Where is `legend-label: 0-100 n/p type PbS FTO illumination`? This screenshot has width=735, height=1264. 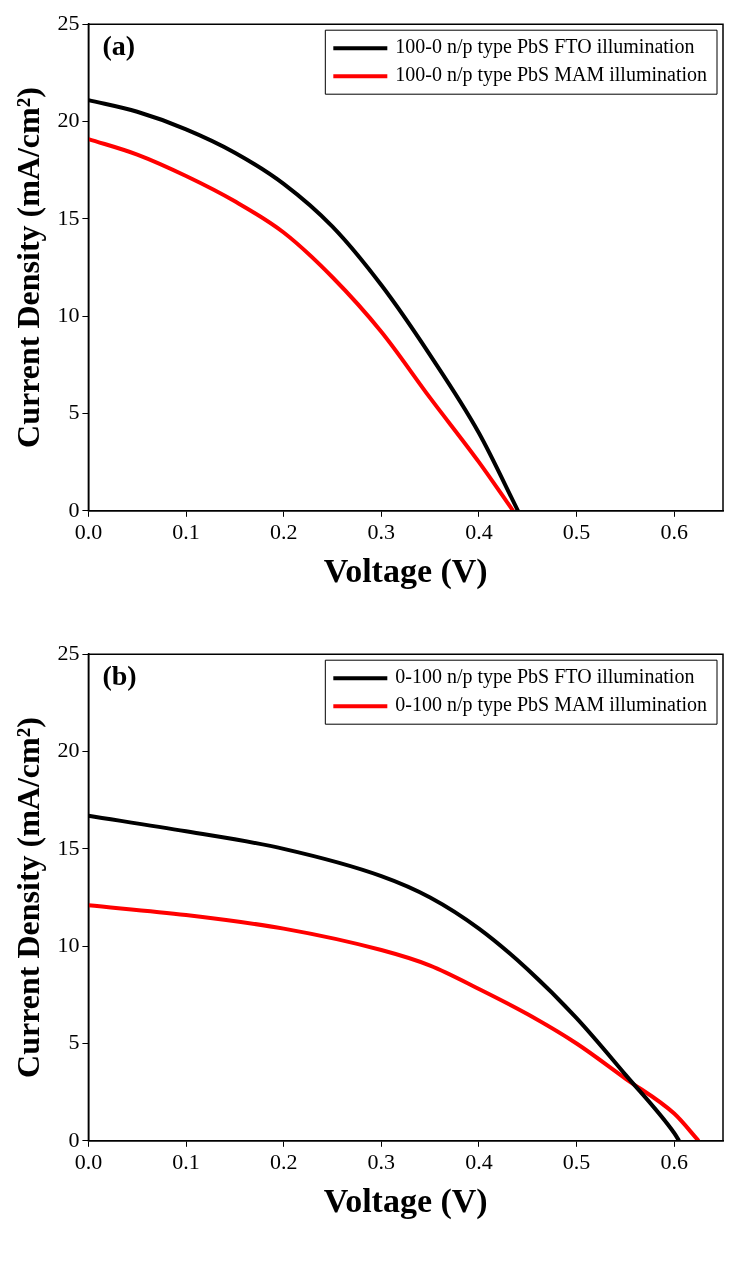
legend-label: 0-100 n/p type PbS FTO illumination is located at coordinates (545, 677).